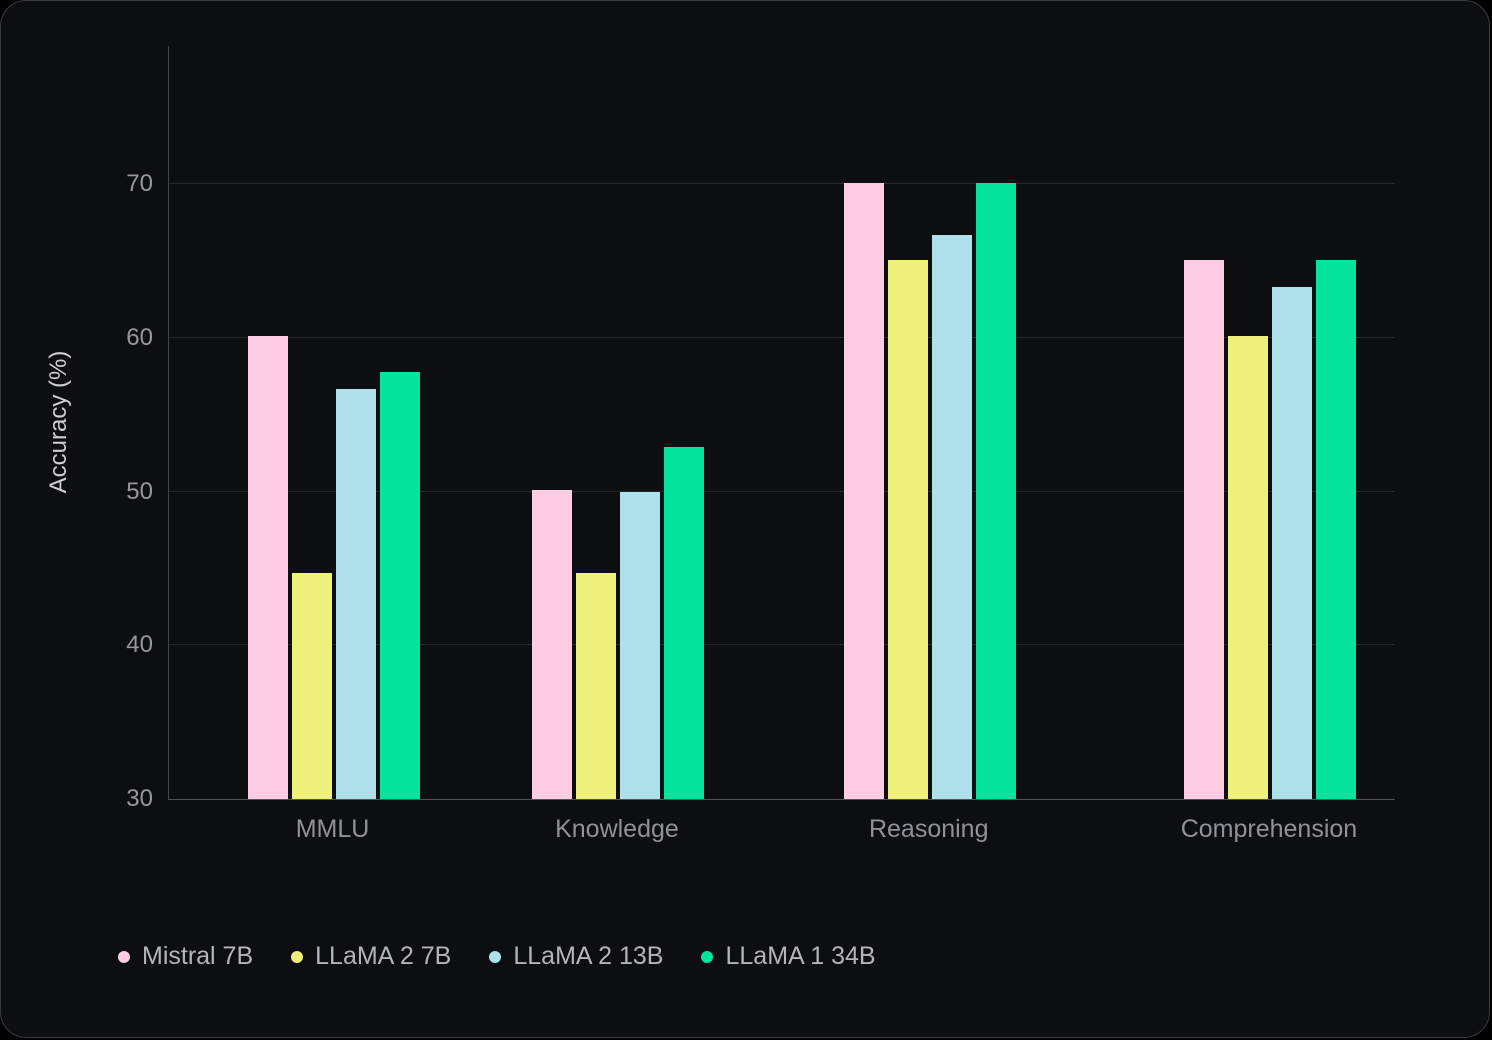  Describe the element at coordinates (58, 422) in the screenshot. I see `y-axis-title: Accuracy (%)` at that location.